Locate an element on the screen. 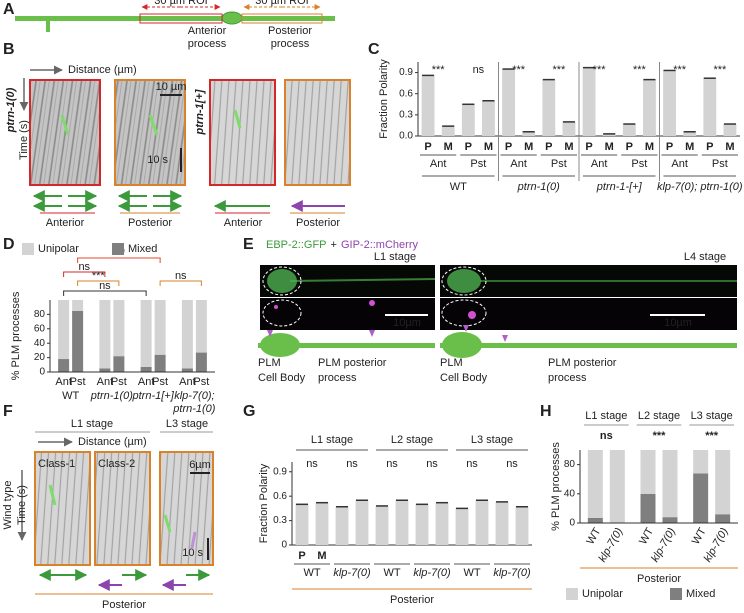 This screenshot has height=613, width=744. group-label: ptrn-1-[+] is located at coordinates (619, 187).